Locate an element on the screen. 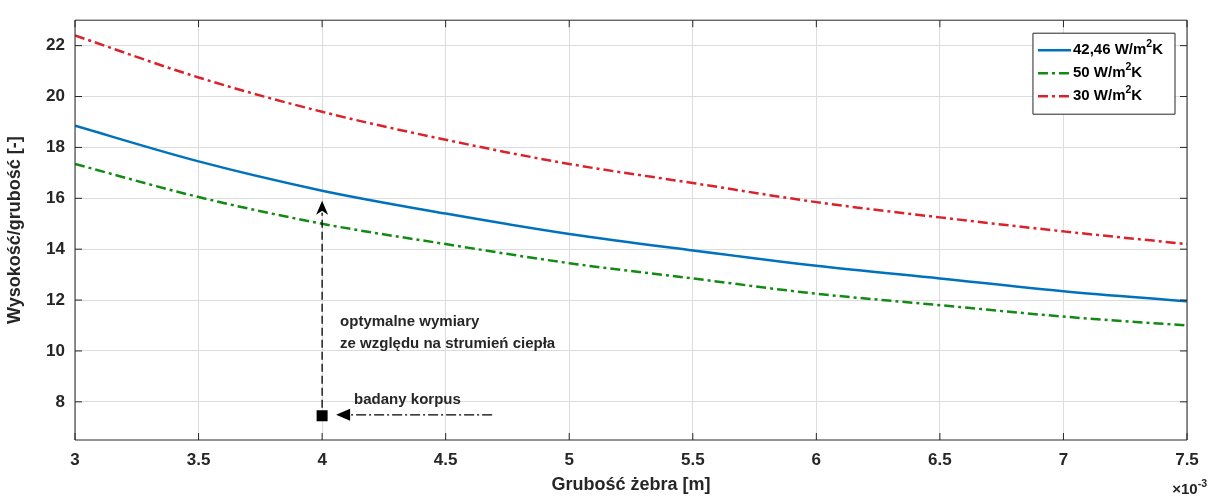 This screenshot has width=1209, height=500. y-tick-label: 14 is located at coordinates (56, 248).